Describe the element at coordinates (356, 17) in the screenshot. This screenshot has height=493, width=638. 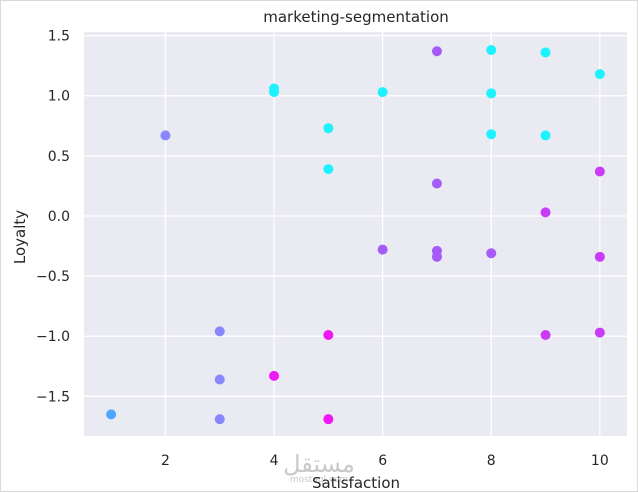
I see `chart-title: marketing-segmentation` at that location.